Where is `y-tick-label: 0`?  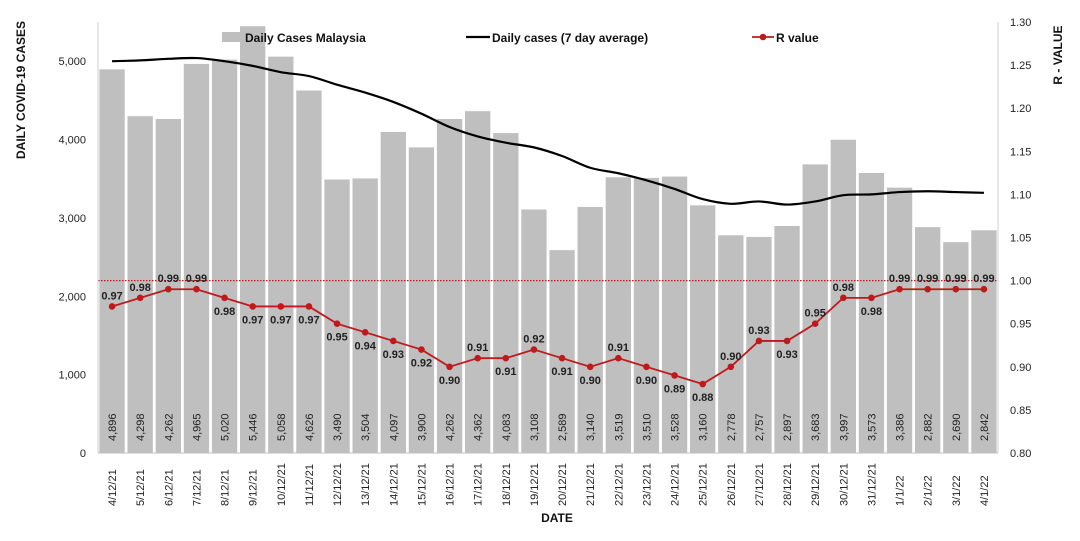
y-tick-label: 0 is located at coordinates (83, 454).